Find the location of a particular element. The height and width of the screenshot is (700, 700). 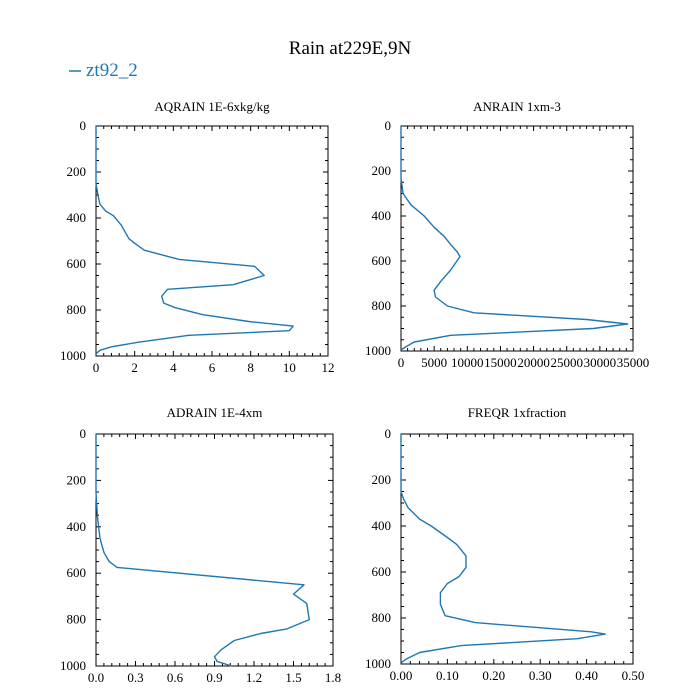

x-tick-label: 0.50 is located at coordinates (633, 675).